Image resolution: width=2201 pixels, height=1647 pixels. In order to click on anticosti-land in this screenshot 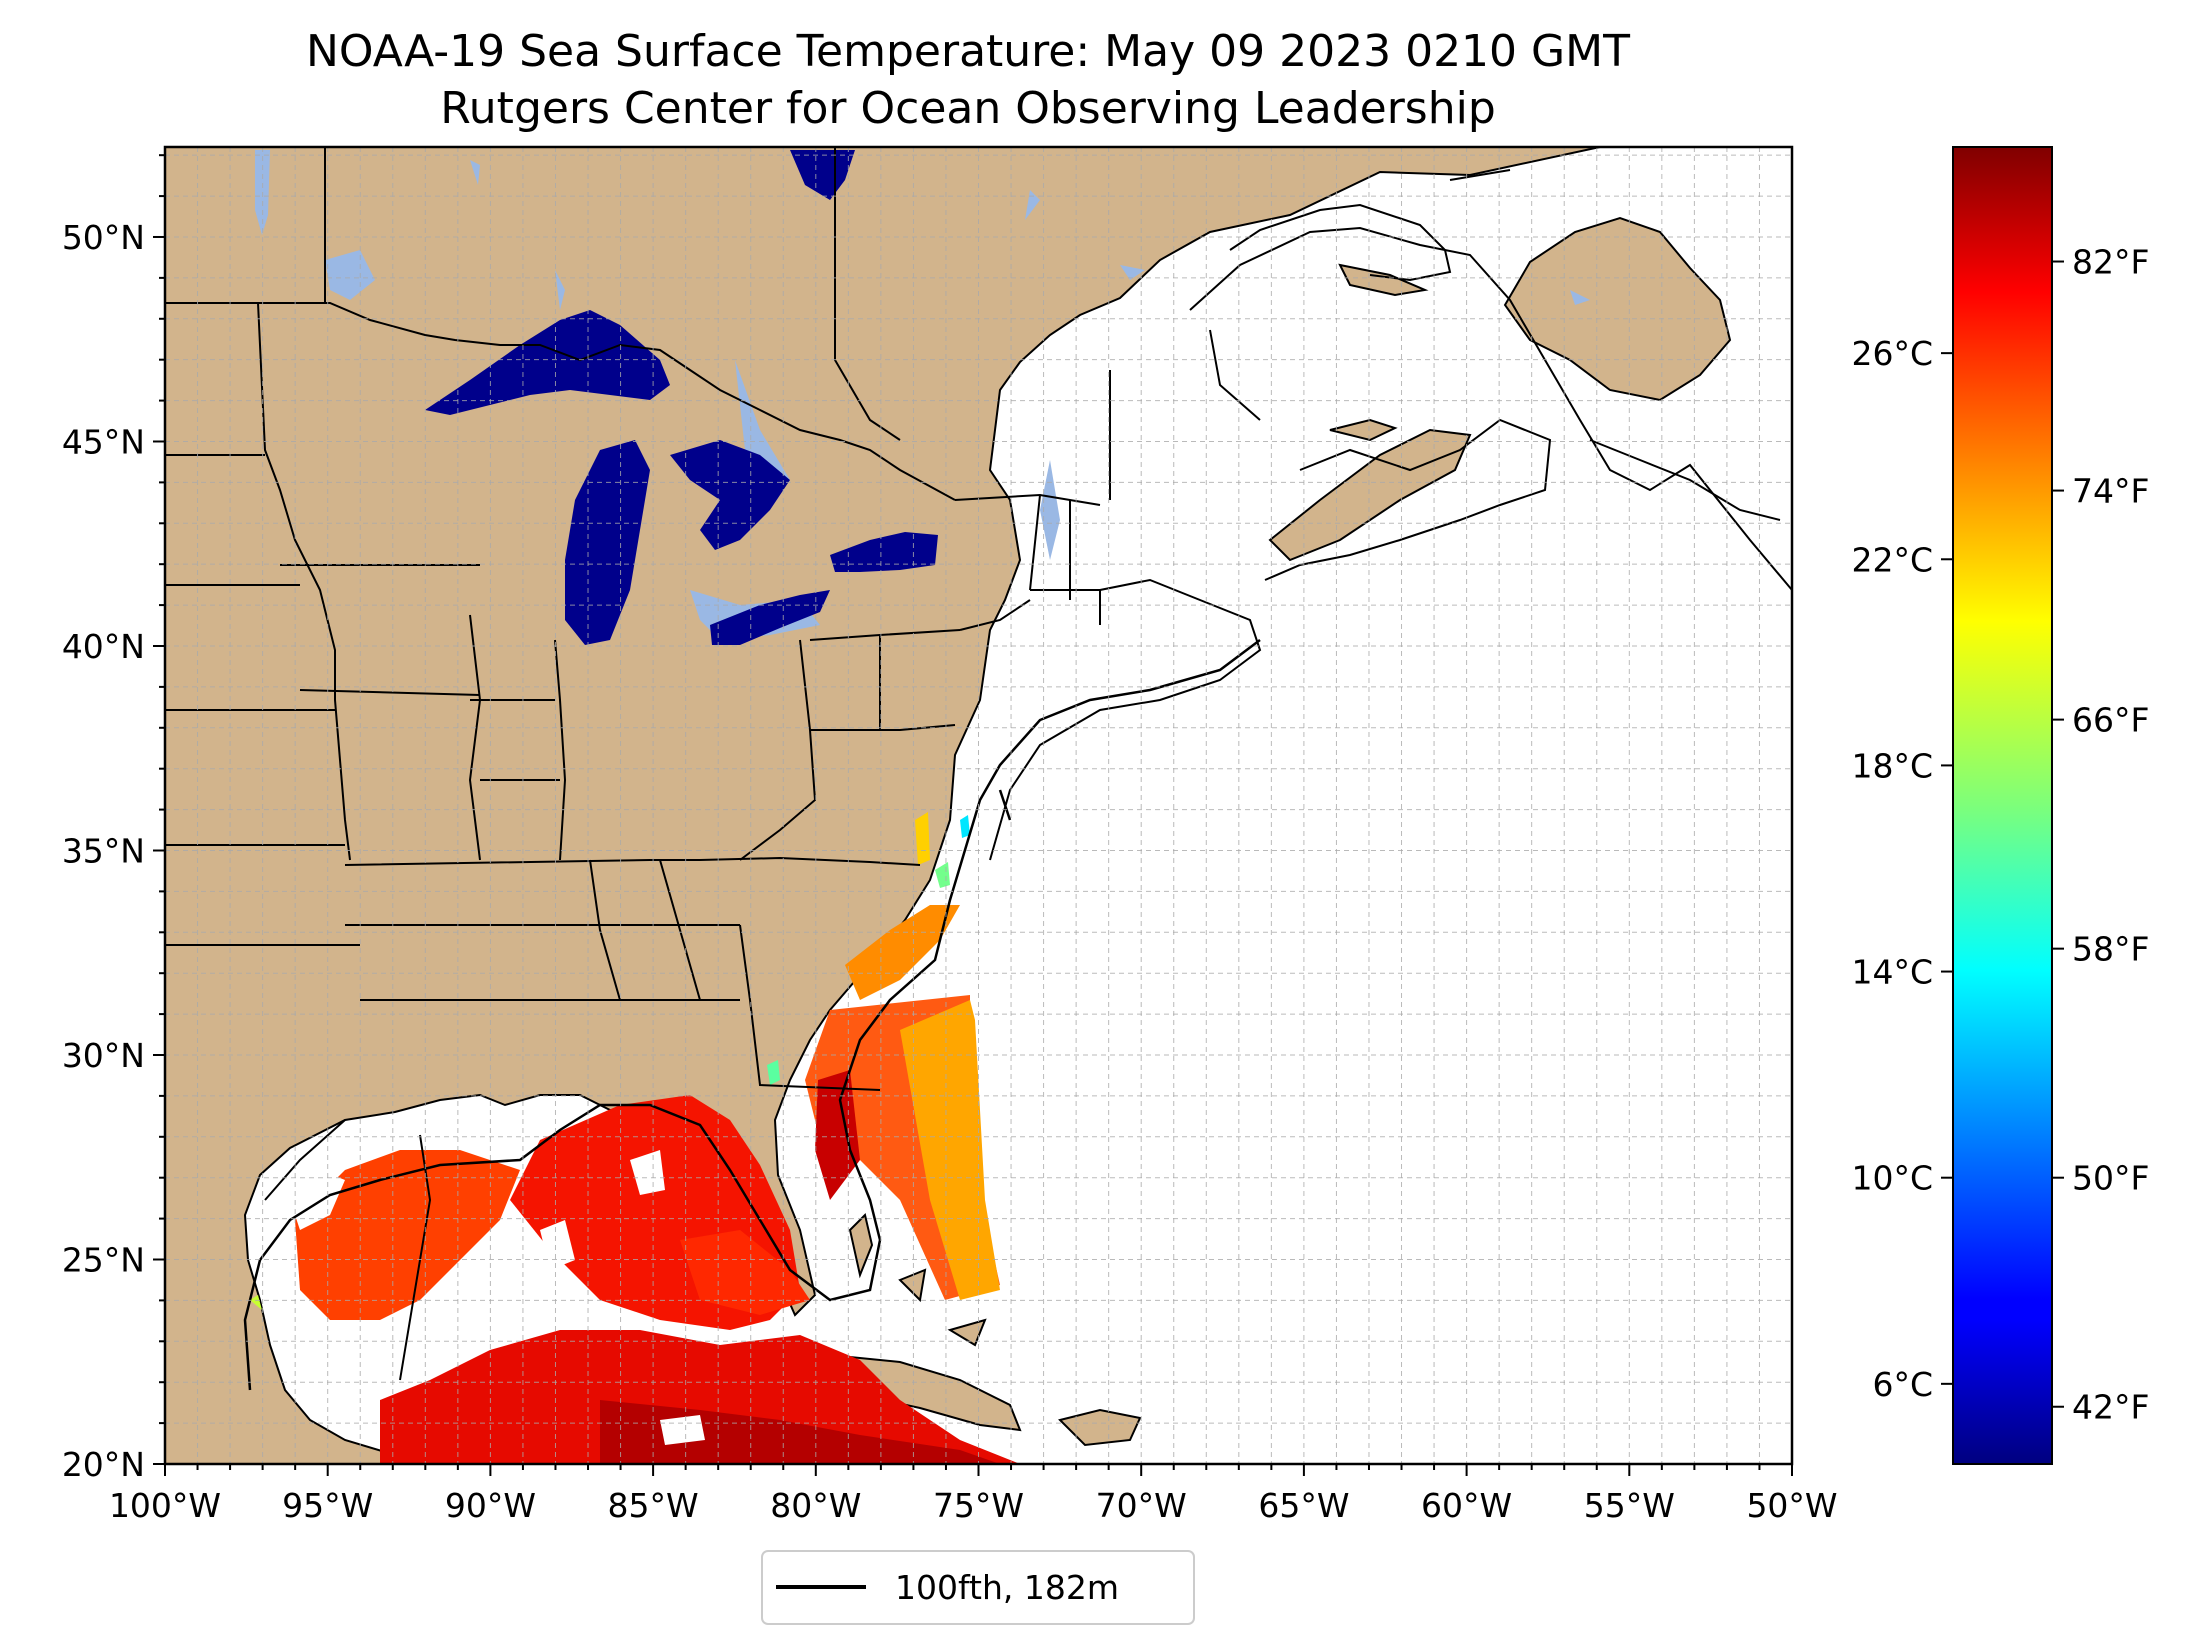, I will do `click(1383, 280)`.